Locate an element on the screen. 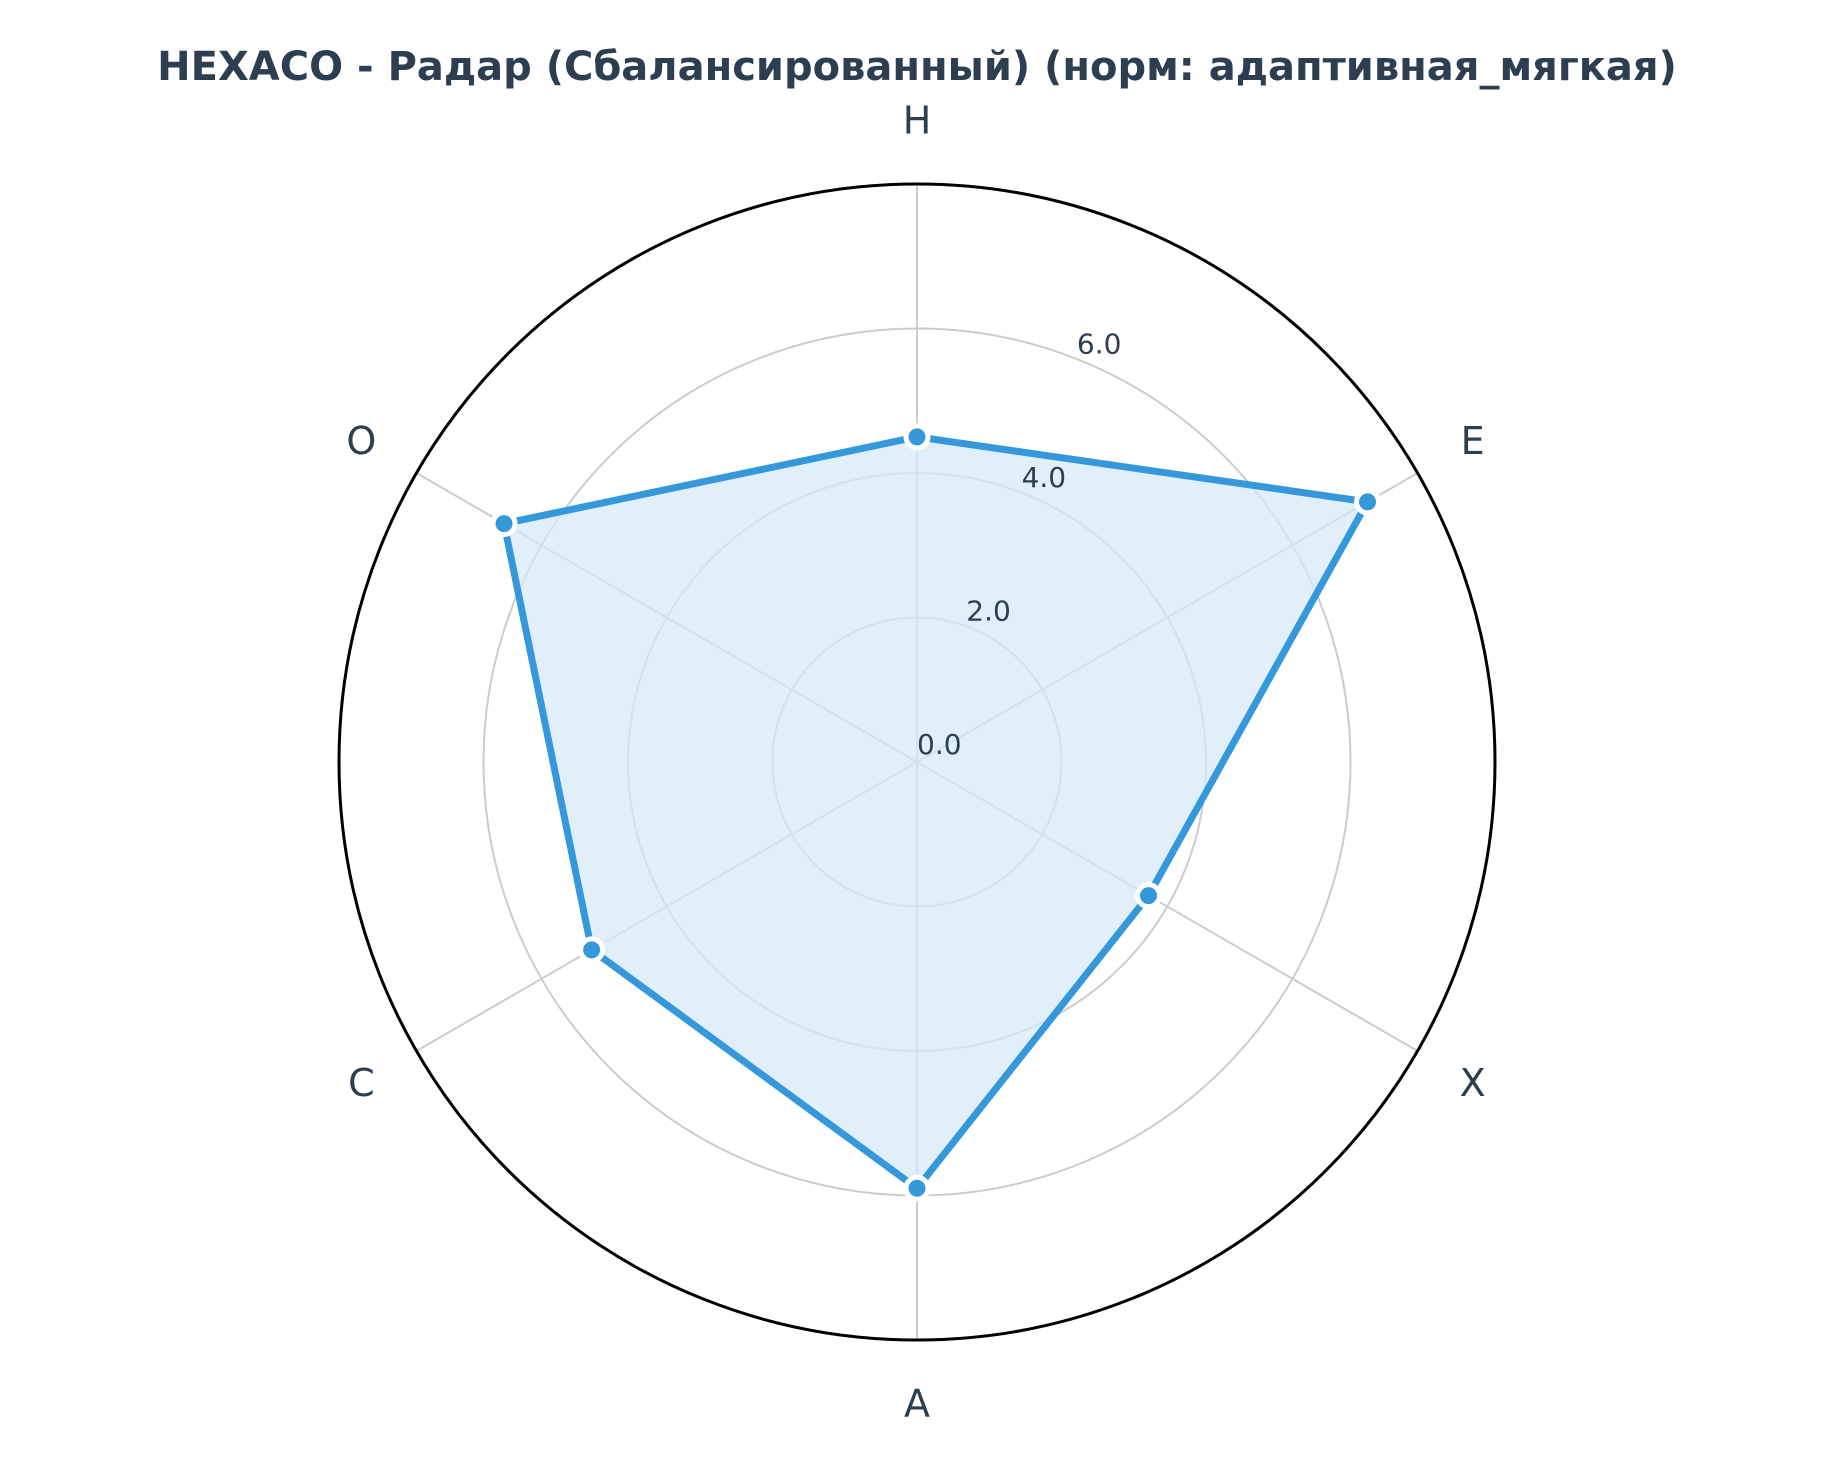 The height and width of the screenshot is (1464, 1834). category-label-H: H is located at coordinates (917, 120).